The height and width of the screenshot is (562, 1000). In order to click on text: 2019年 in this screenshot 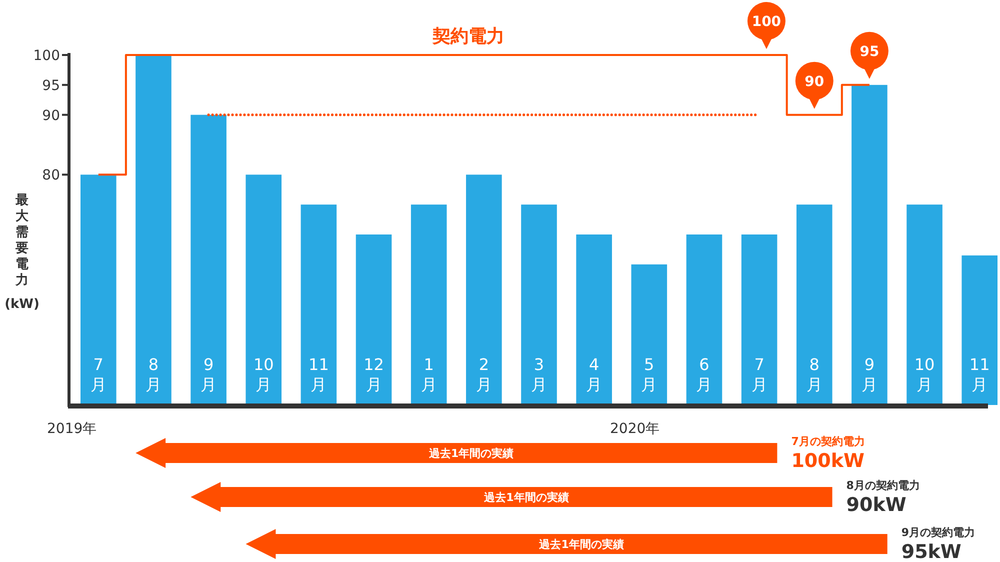, I will do `click(72, 429)`.